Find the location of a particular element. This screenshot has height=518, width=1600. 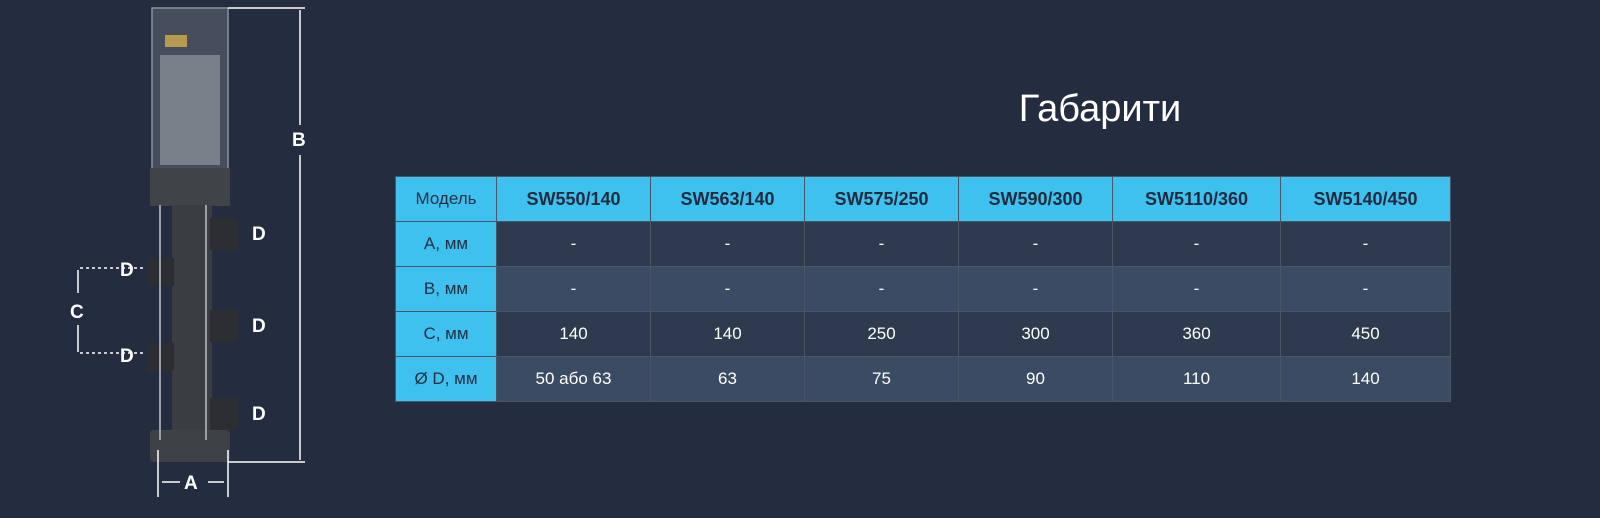

dimension-b-label: B is located at coordinates (299, 140).